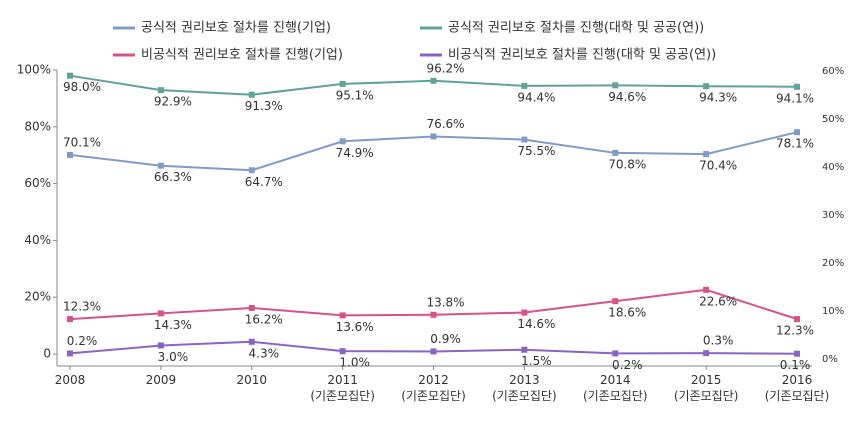  Describe the element at coordinates (627, 97) in the screenshot. I see `data-label: 94.6%` at that location.